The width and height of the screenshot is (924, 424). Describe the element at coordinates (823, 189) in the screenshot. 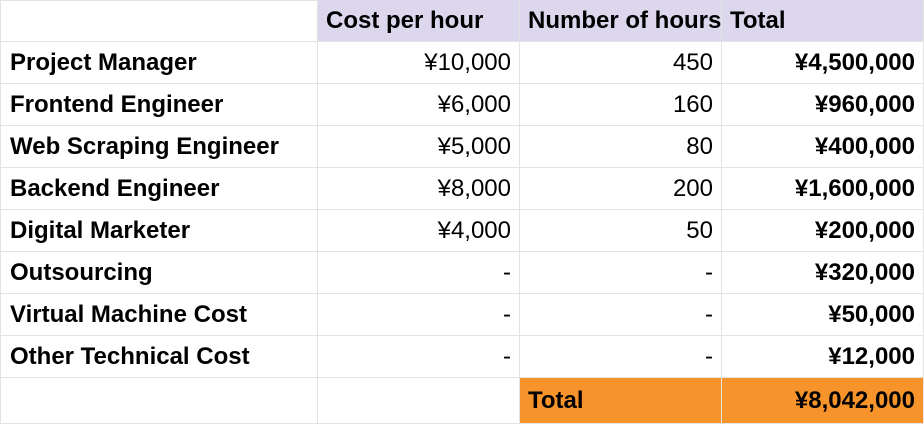

I see `total-cell: ¥1,600,000` at that location.